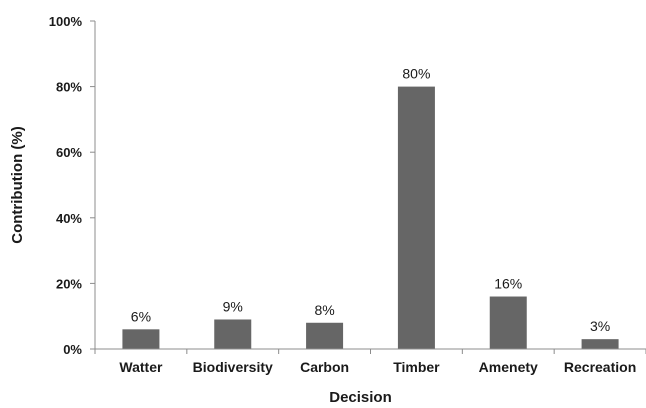 The width and height of the screenshot is (646, 408). What do you see at coordinates (324, 367) in the screenshot?
I see `x-tick-label: Carbon` at bounding box center [324, 367].